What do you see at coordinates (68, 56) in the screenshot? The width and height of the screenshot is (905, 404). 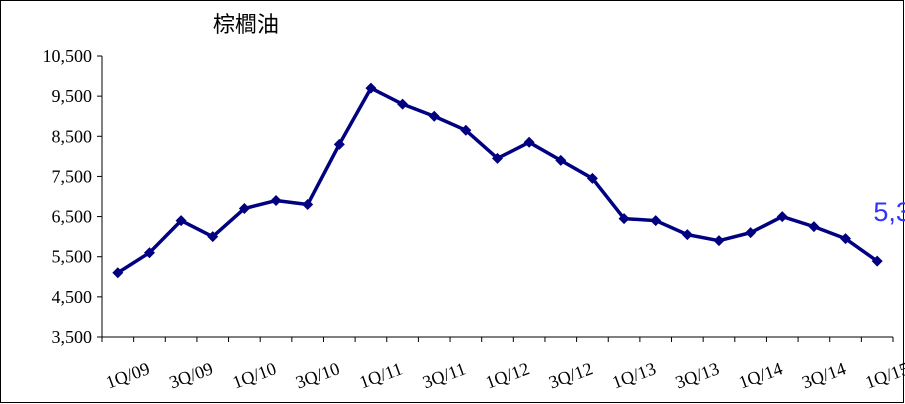 I see `y-tick-label: 10,500` at bounding box center [68, 56].